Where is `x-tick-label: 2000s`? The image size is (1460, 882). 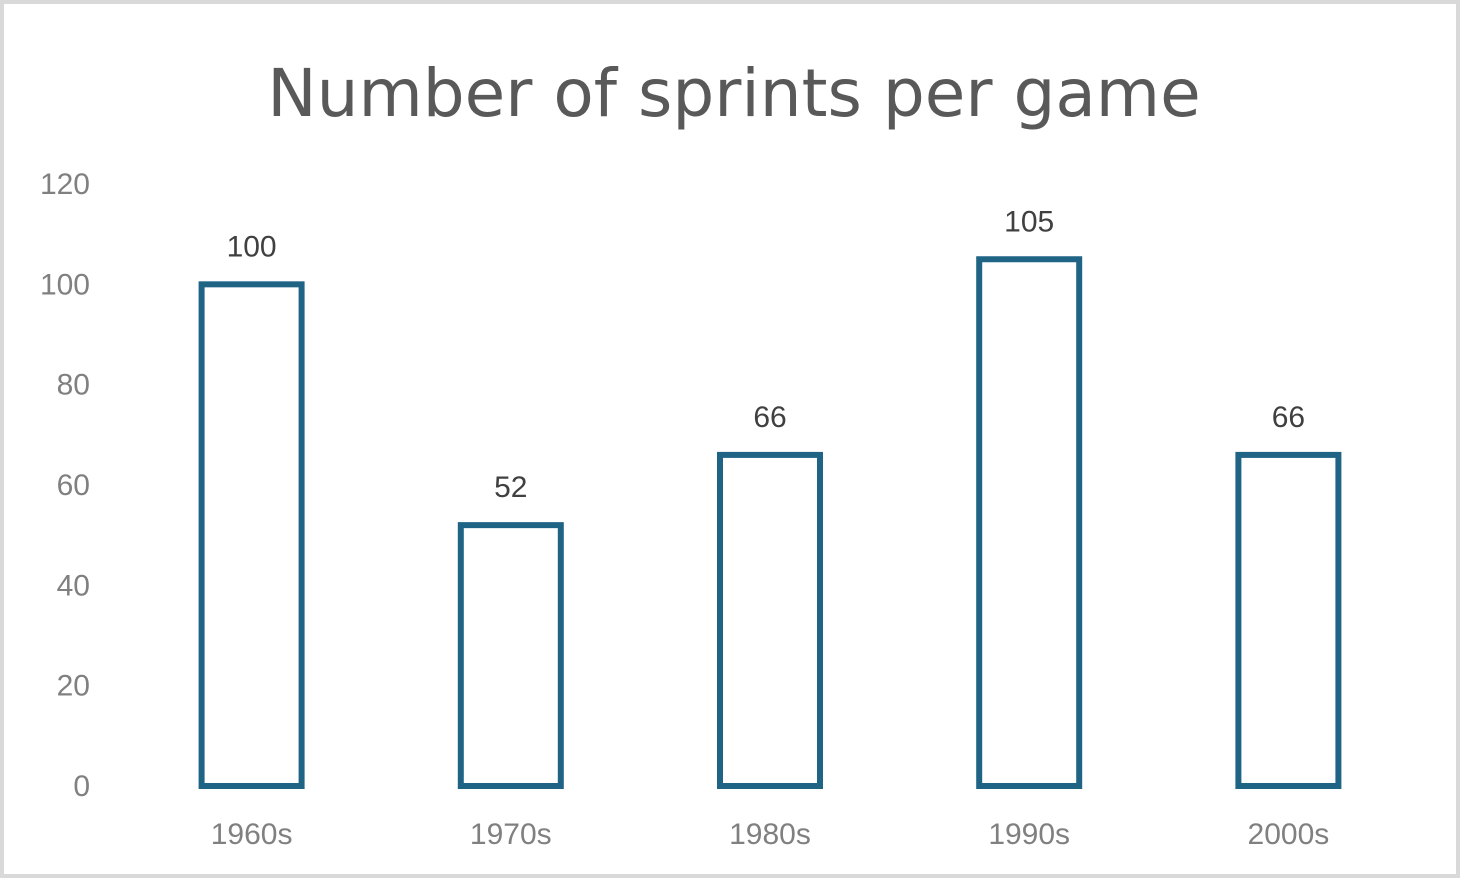
x-tick-label: 2000s is located at coordinates (1289, 834).